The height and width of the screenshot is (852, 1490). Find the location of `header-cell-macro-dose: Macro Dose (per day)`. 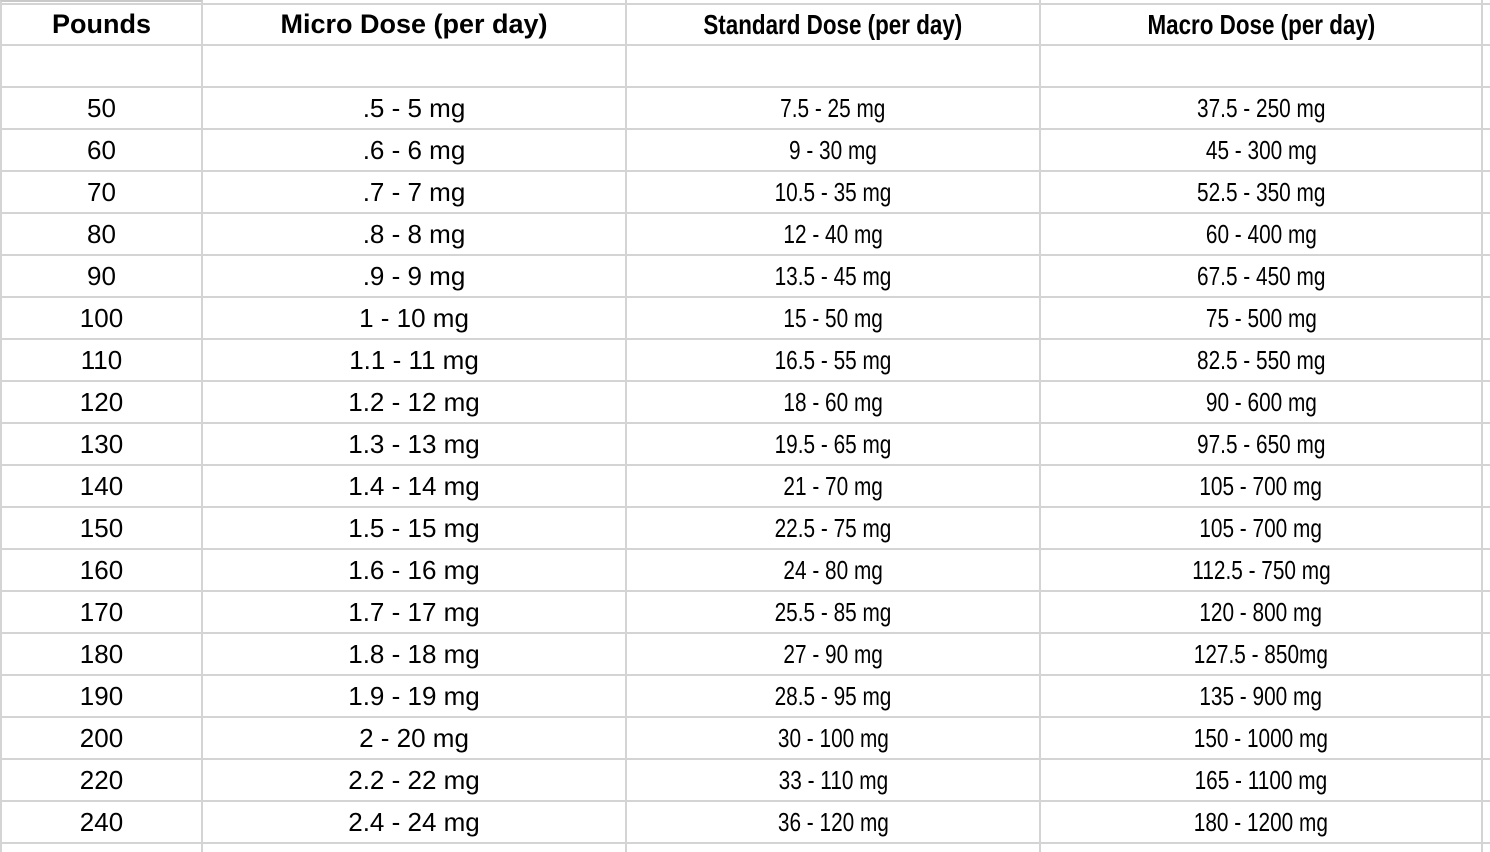

header-cell-macro-dose: Macro Dose (per day) is located at coordinates (1262, 25).